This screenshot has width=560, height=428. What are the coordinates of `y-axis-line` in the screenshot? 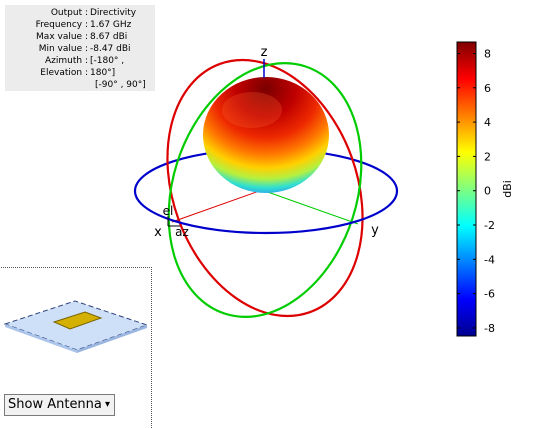 It's located at (310, 207).